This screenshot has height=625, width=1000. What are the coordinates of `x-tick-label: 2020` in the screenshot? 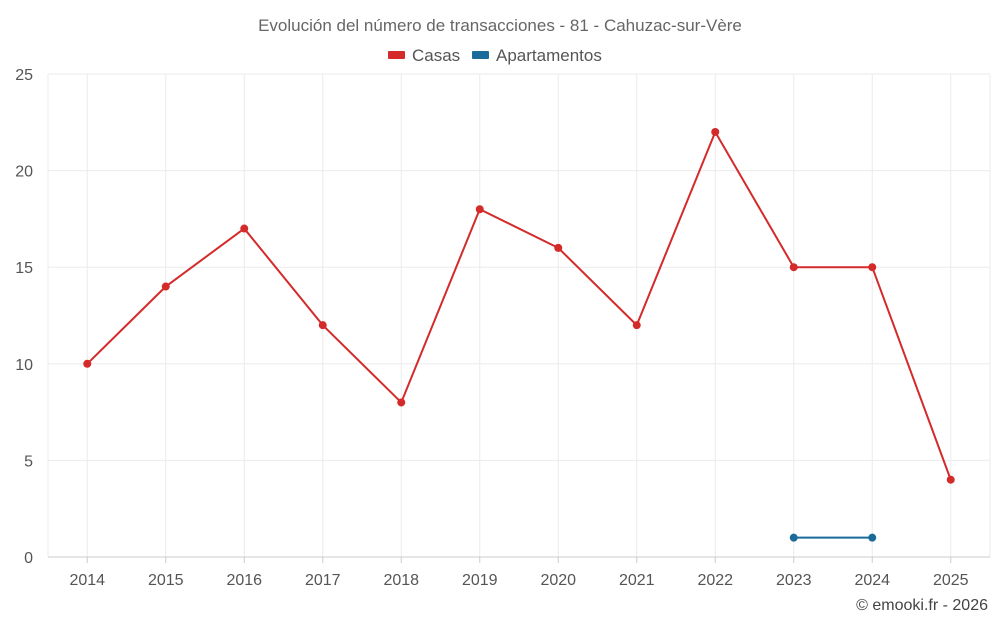 It's located at (558, 580).